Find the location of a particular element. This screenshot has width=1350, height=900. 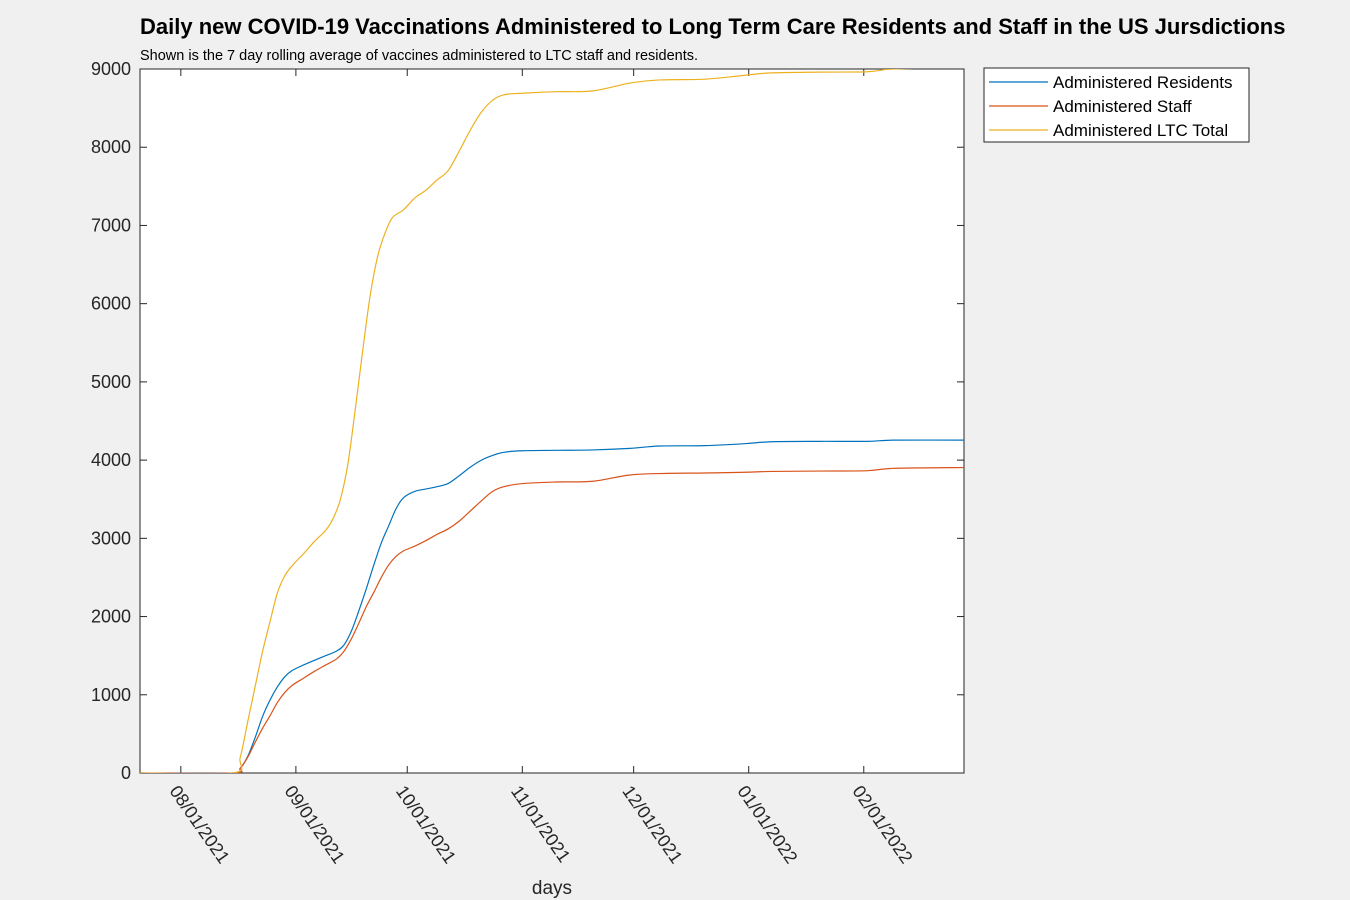

x-tick-label: 08/01/2021 is located at coordinates (200, 824).